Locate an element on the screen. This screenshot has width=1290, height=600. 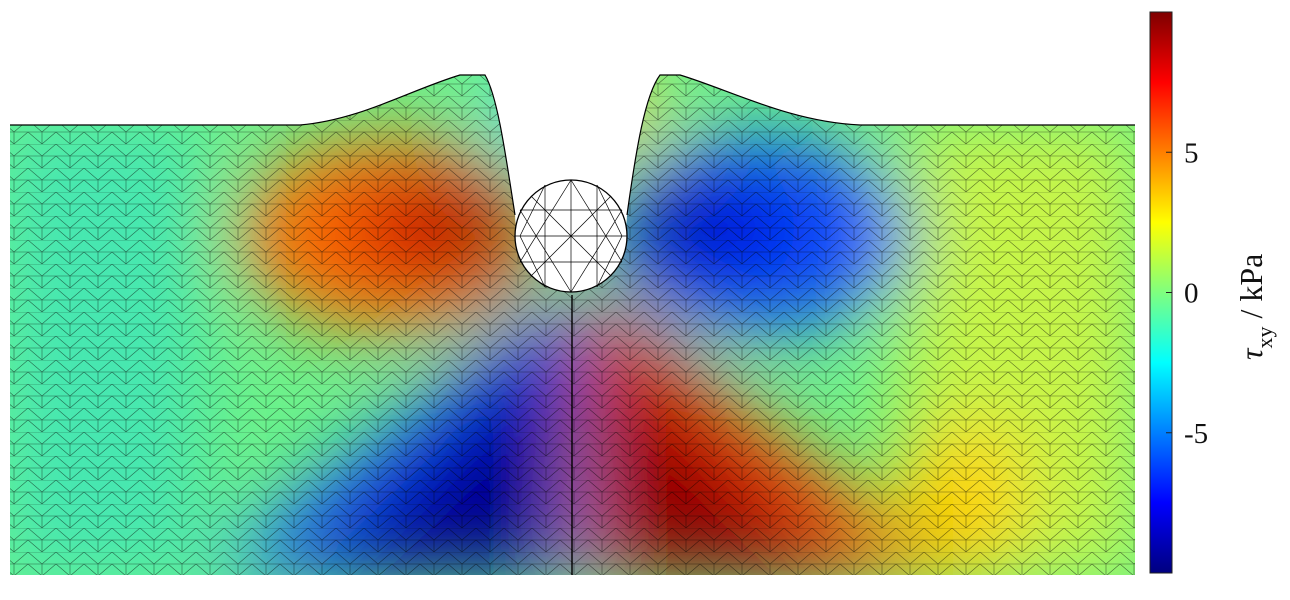
colorbar-label: τxy / kPa is located at coordinates (1255, 307).